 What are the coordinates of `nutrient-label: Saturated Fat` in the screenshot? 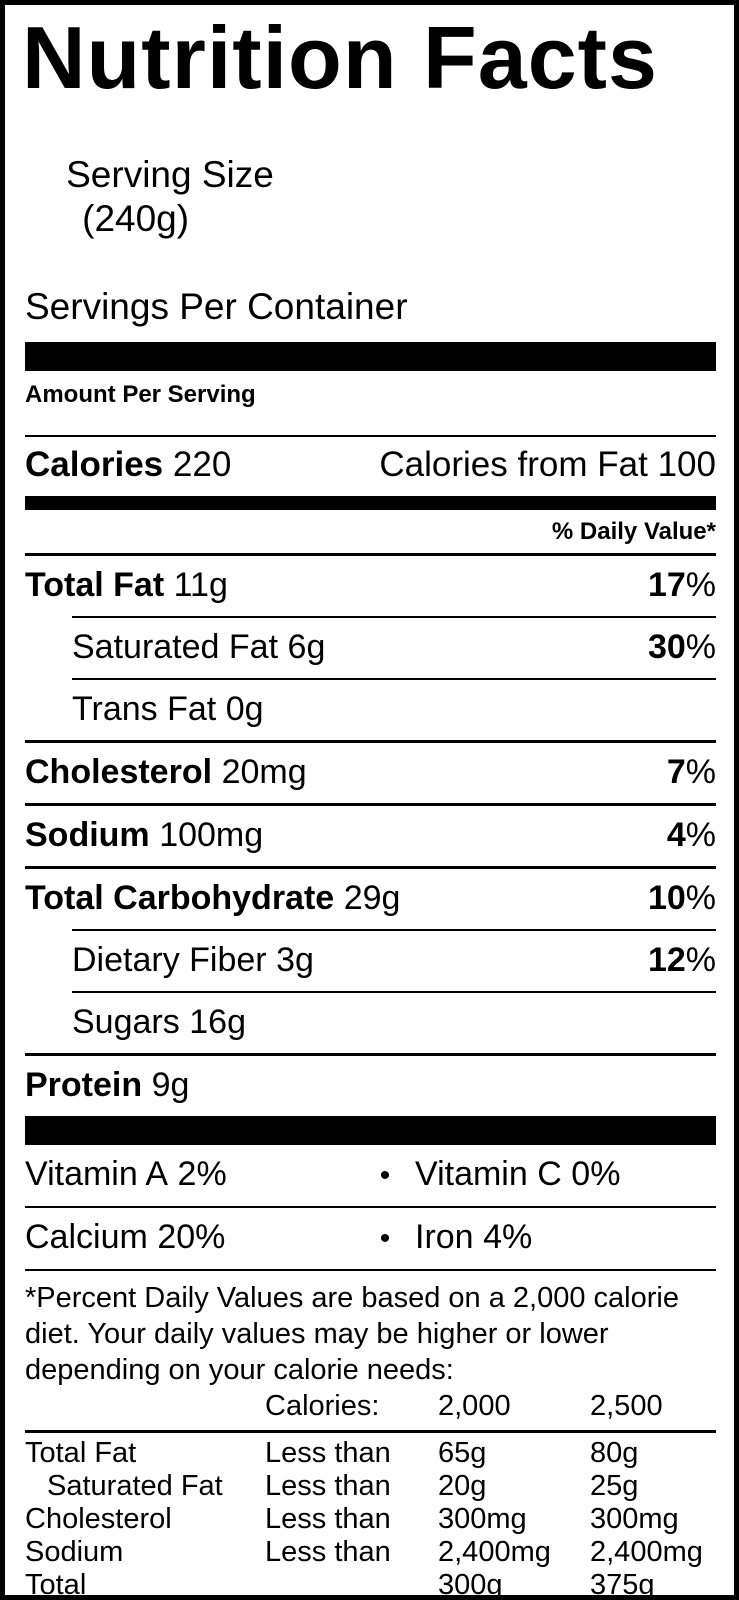 It's located at (175, 646).